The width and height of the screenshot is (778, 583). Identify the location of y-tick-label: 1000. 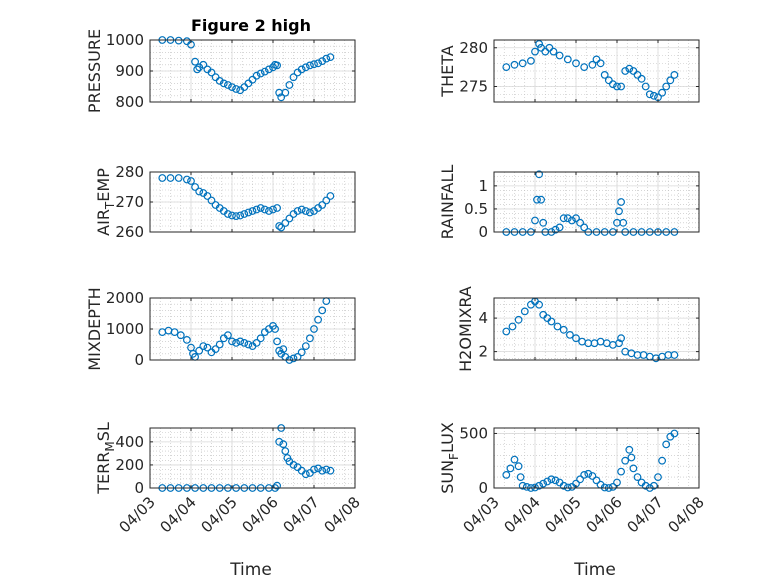
(125, 329).